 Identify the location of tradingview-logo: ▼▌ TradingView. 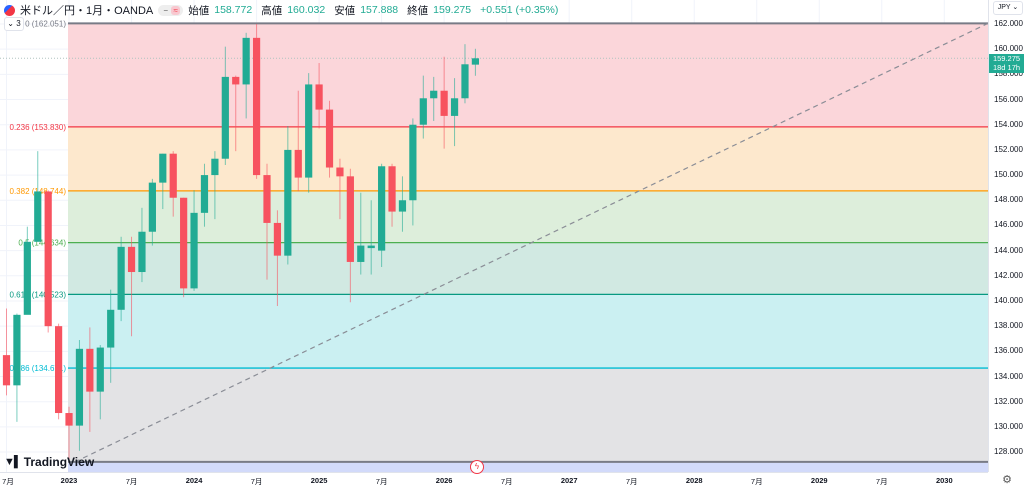
(49, 462).